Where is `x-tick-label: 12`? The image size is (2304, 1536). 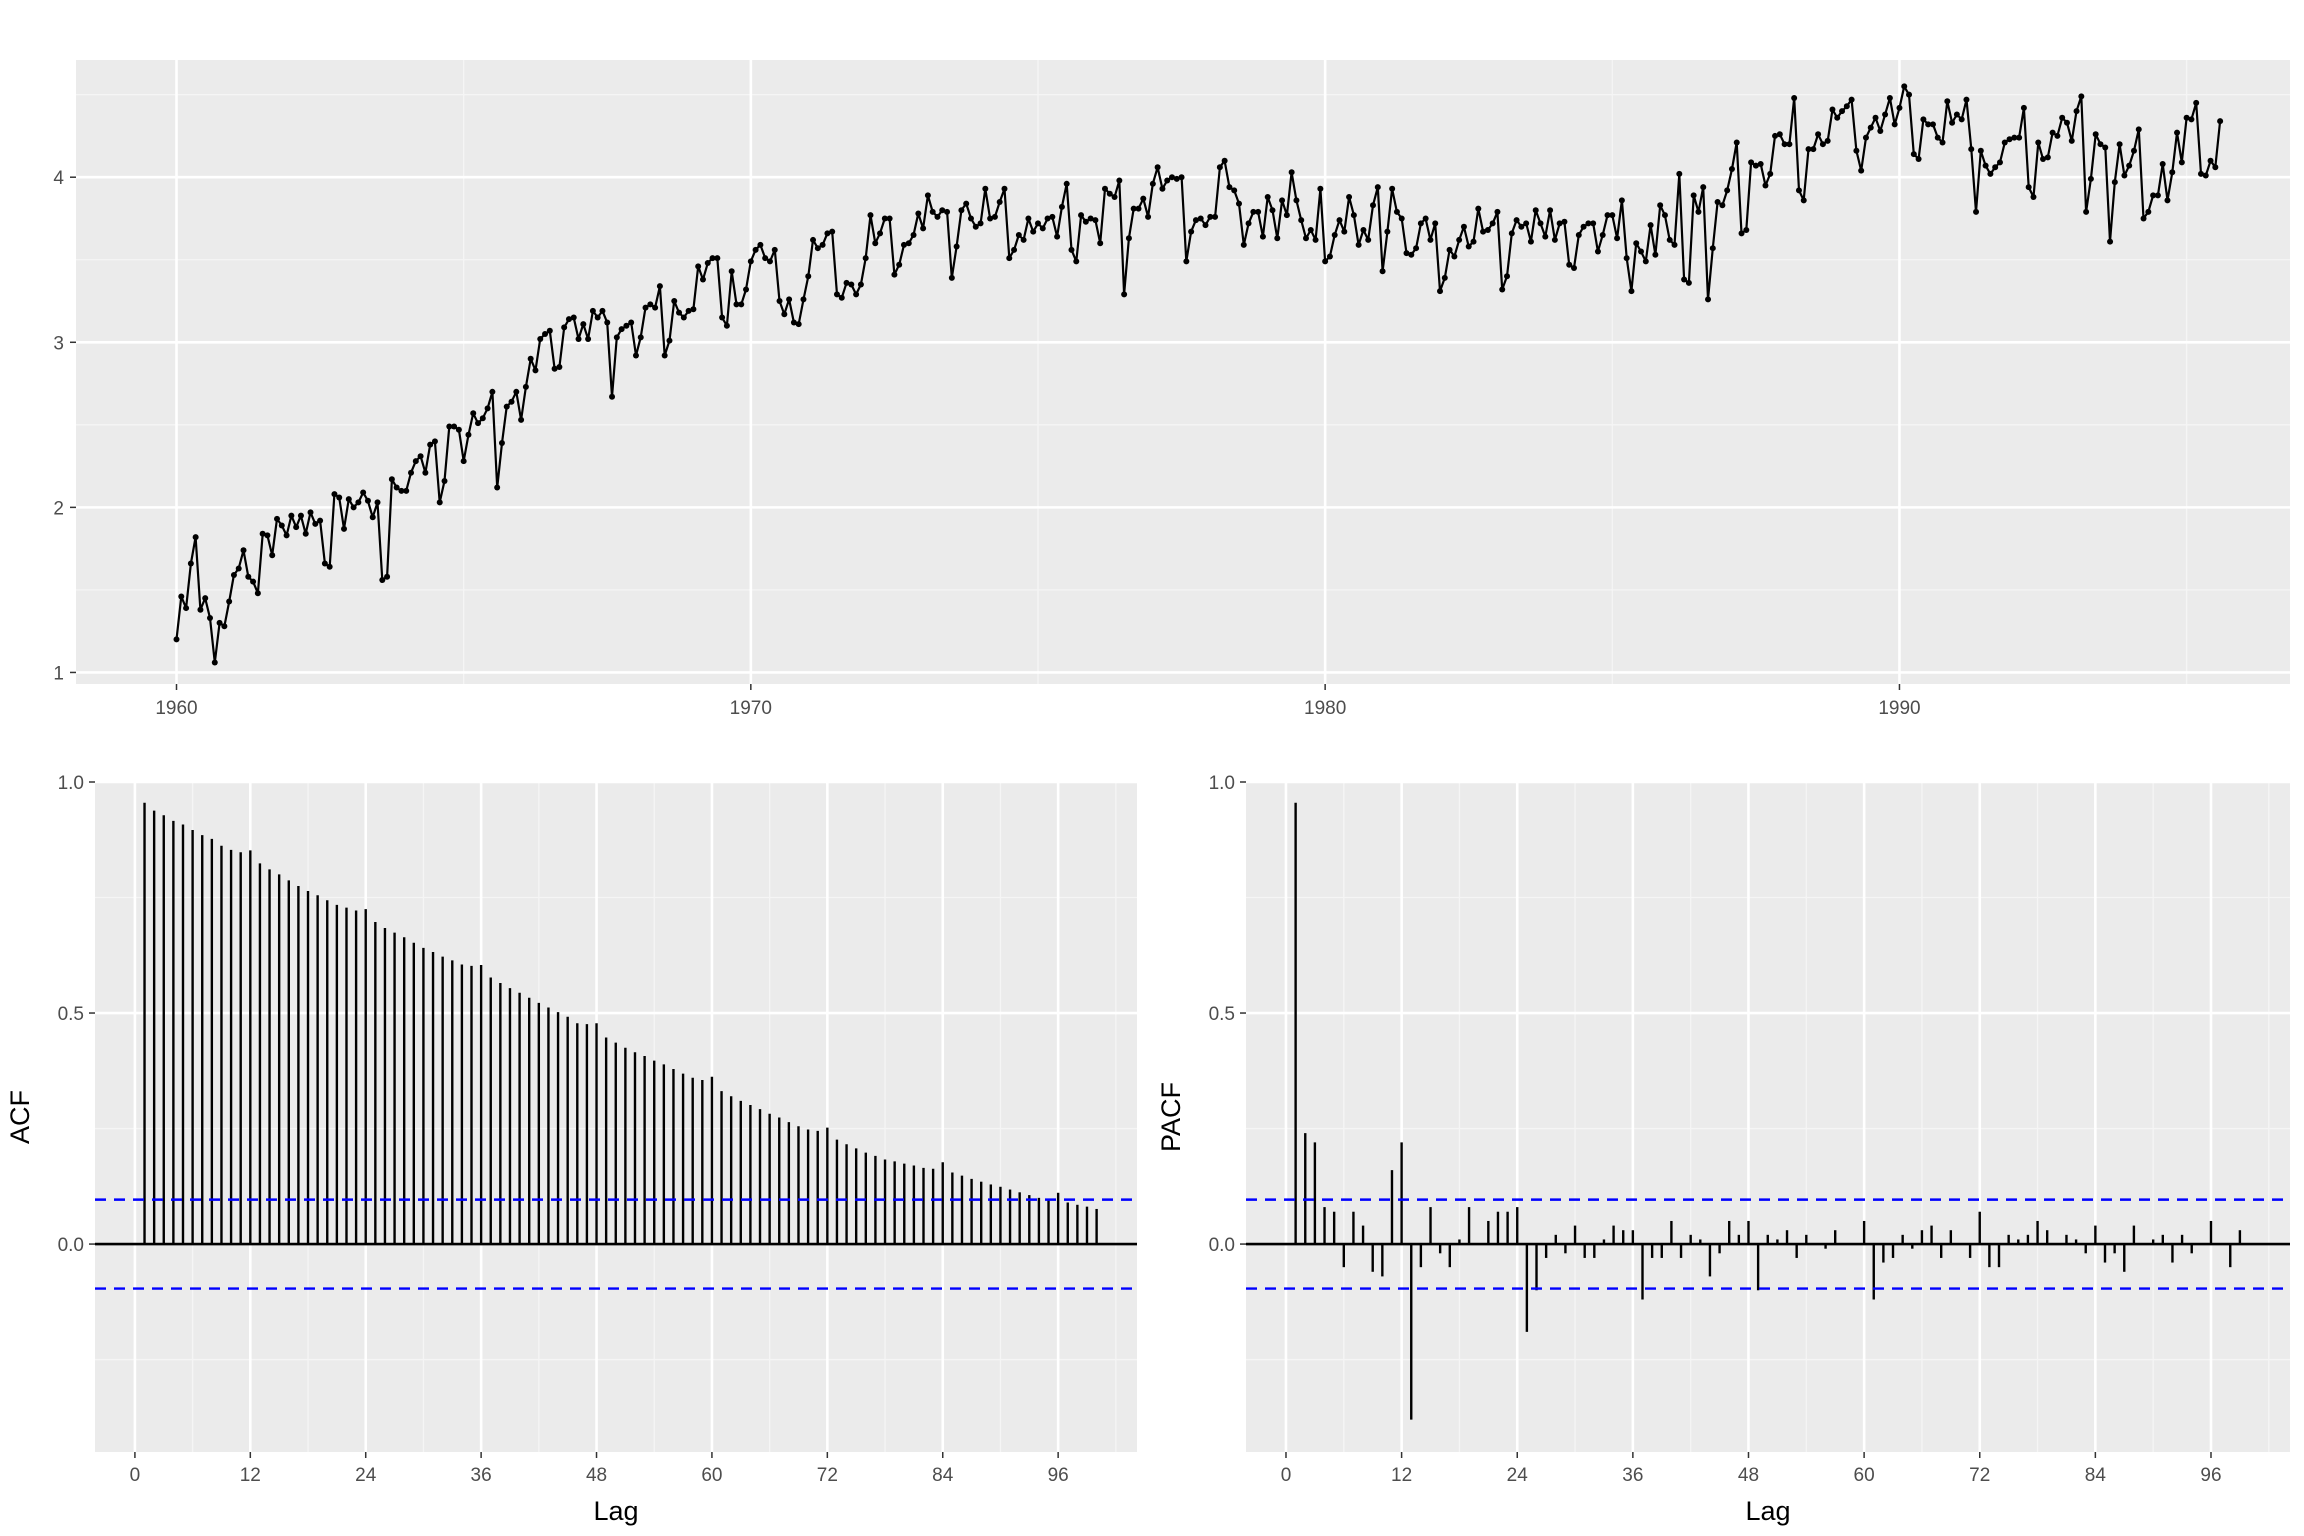
x-tick-label: 12 is located at coordinates (1401, 1475).